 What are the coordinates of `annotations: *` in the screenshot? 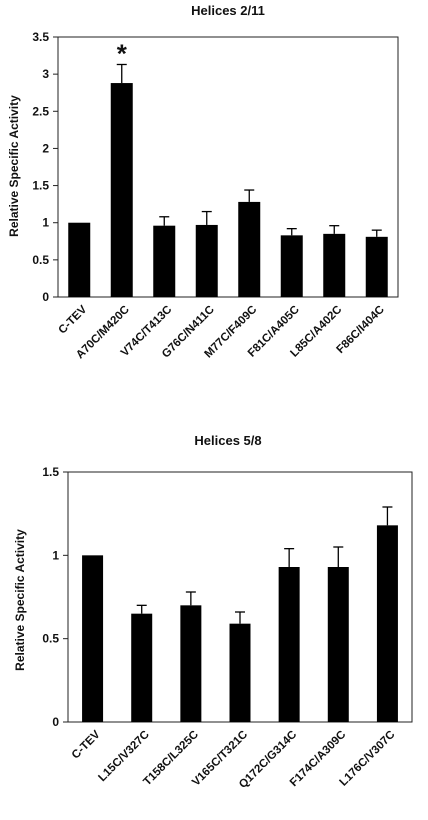 It's located at (122, 53).